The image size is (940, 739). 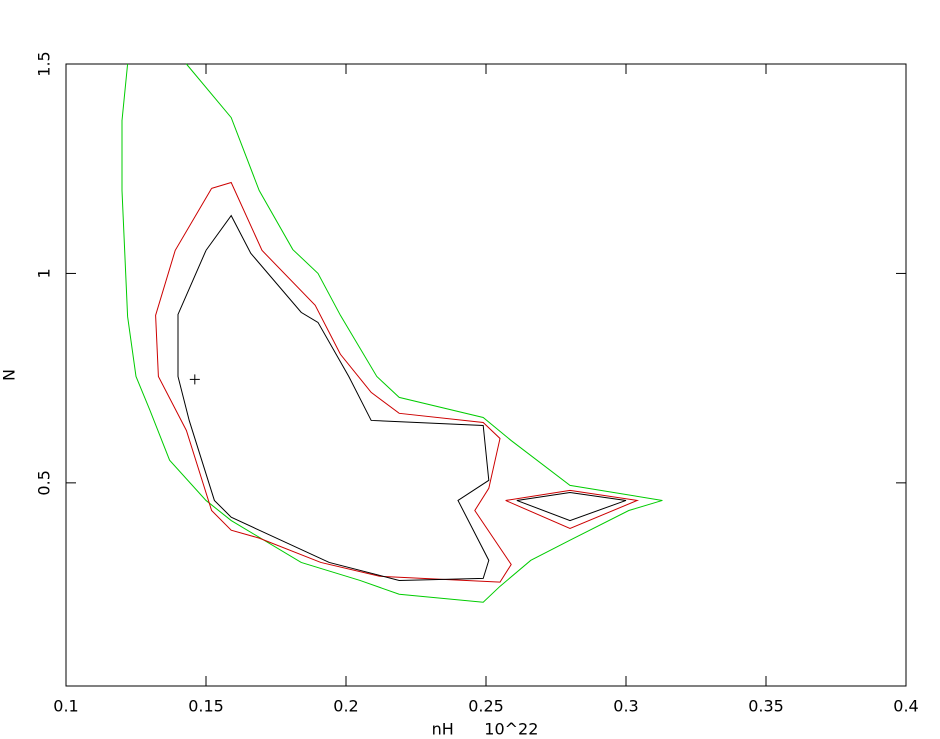 What do you see at coordinates (44, 482) in the screenshot?
I see `y-tick-label: 0.5` at bounding box center [44, 482].